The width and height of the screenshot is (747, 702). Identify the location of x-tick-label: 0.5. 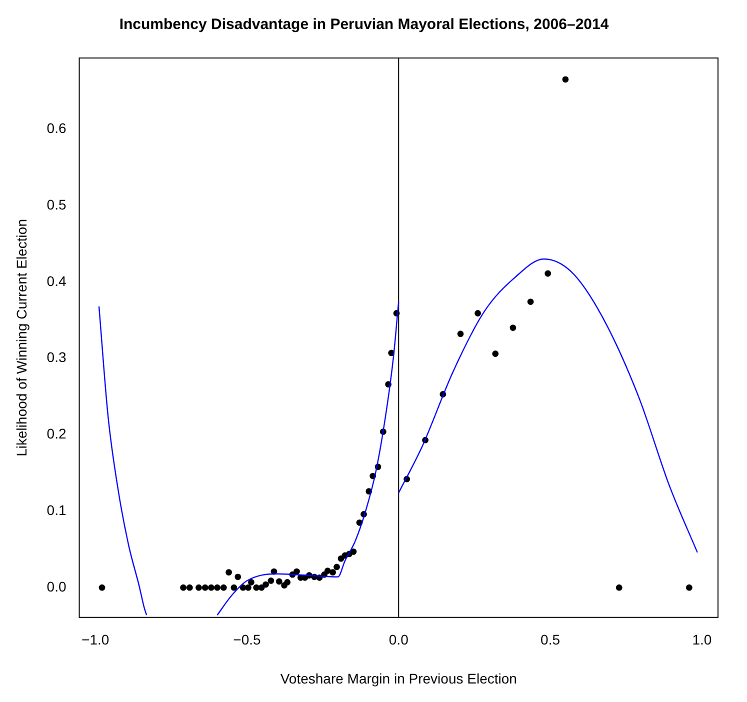
(550, 640).